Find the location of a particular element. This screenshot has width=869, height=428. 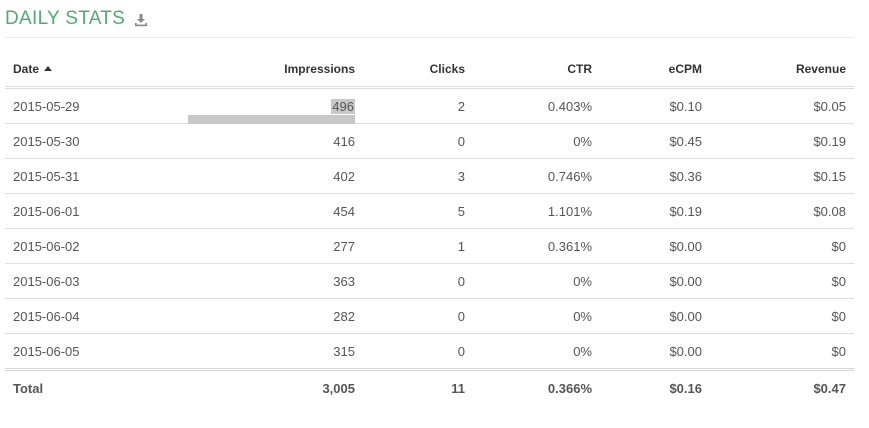

cell-date: 2015-05-31 is located at coordinates (55, 176).